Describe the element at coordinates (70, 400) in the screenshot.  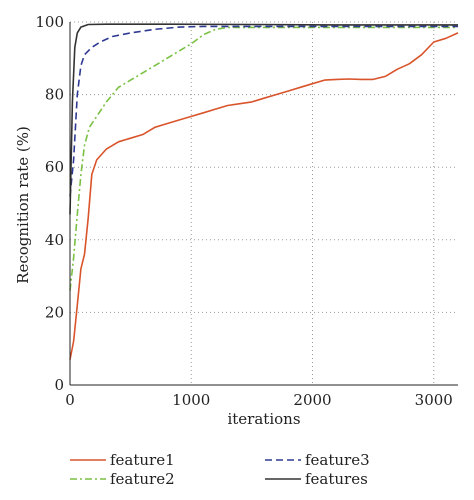
I see `x-tick-label: 0` at that location.